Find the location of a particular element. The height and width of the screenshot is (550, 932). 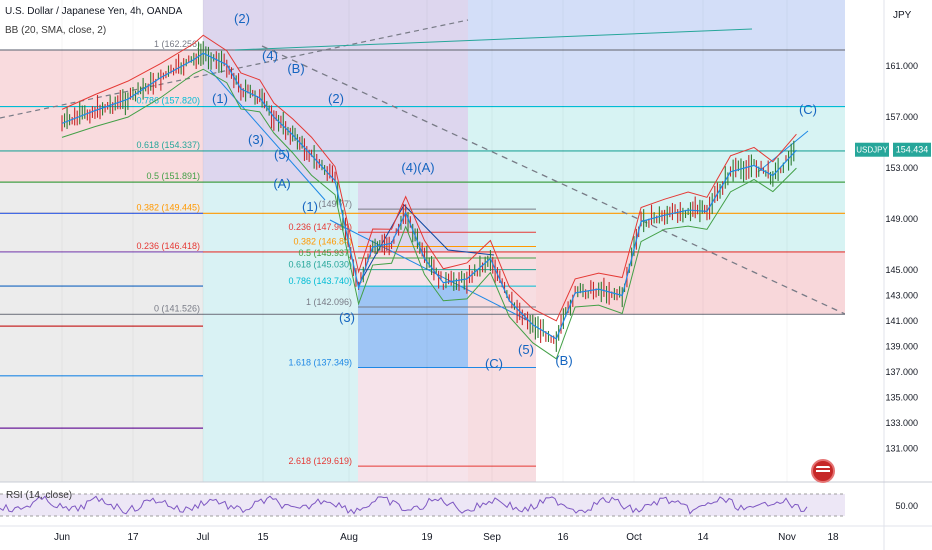

fib-level-label: 0.618 (154.337) is located at coordinates (168, 145).